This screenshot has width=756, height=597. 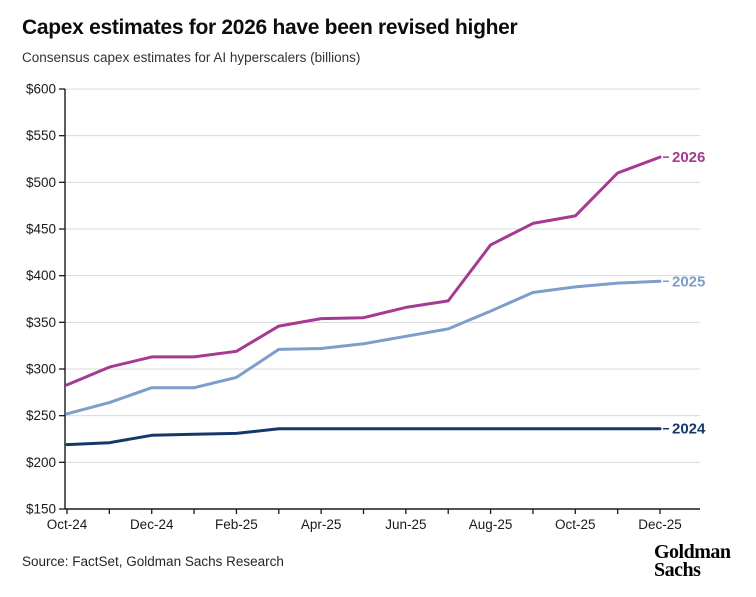 I want to click on logo-line-1: Goldman, so click(x=692, y=552).